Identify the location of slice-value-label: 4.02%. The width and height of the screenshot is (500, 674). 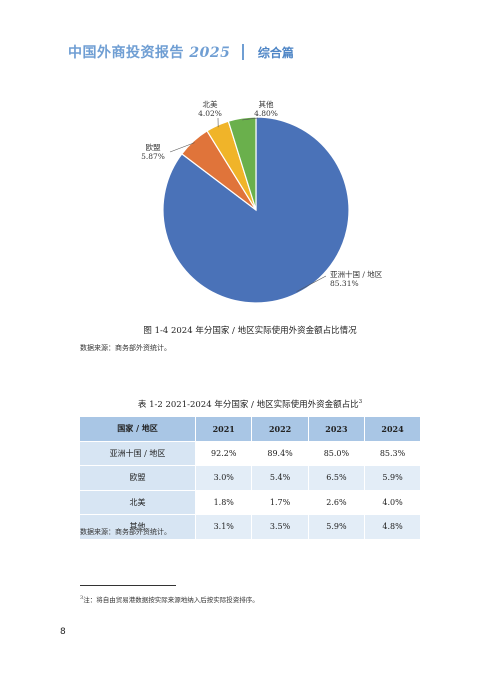
(210, 113).